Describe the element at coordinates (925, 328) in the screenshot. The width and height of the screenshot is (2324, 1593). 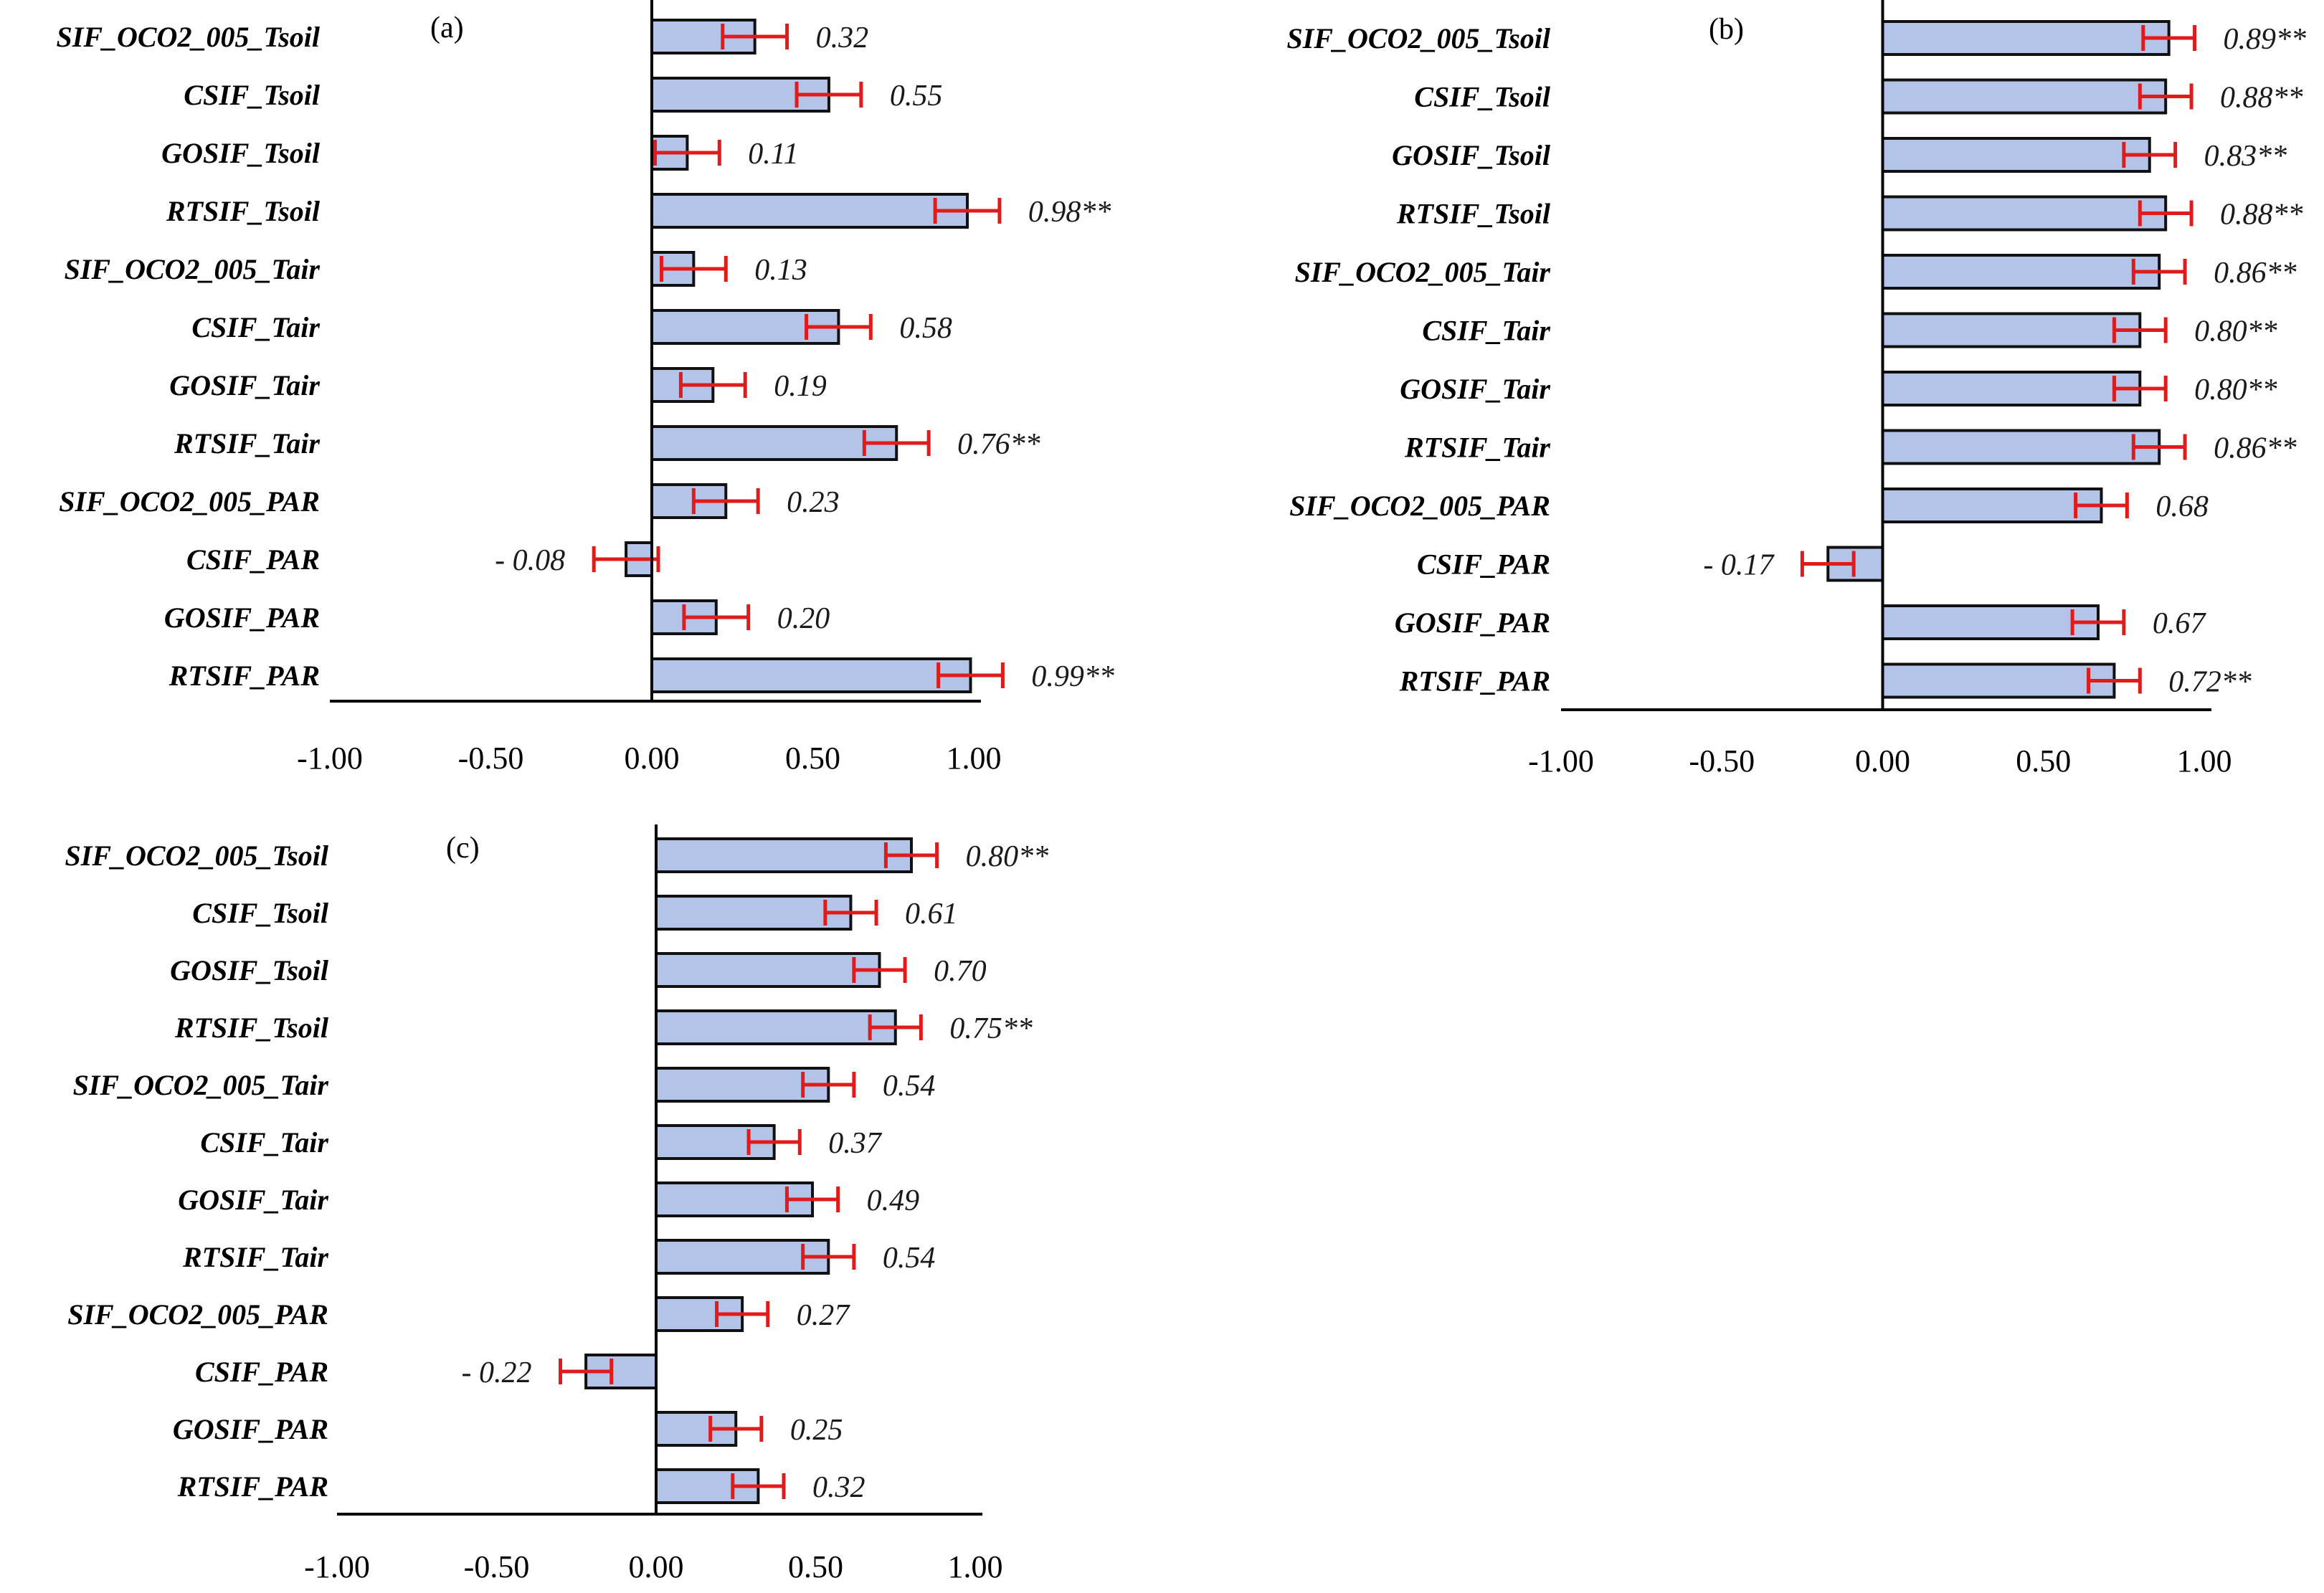
I see `value-label: 0.58` at that location.